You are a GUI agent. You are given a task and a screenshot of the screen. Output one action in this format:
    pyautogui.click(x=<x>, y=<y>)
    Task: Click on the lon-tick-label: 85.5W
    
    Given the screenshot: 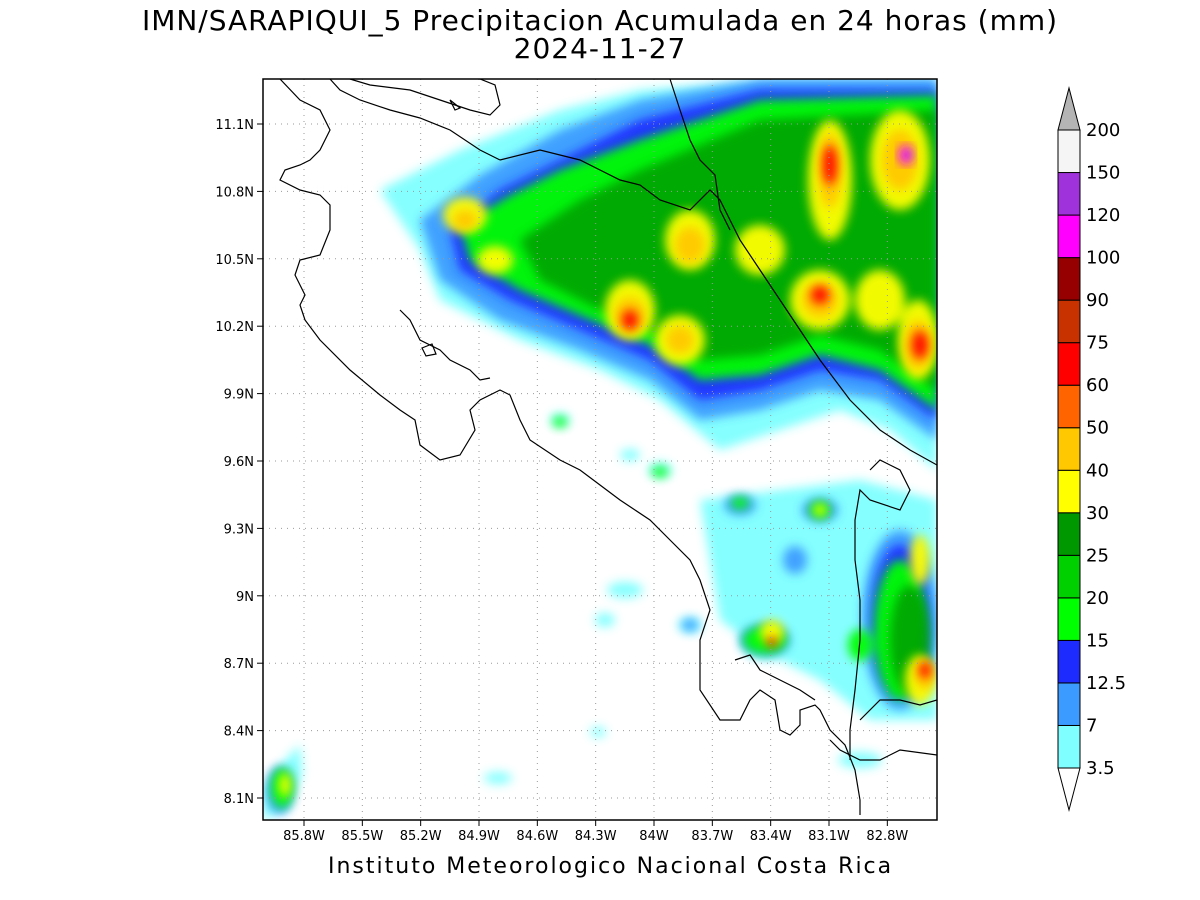 What is the action you would take?
    pyautogui.click(x=362, y=836)
    